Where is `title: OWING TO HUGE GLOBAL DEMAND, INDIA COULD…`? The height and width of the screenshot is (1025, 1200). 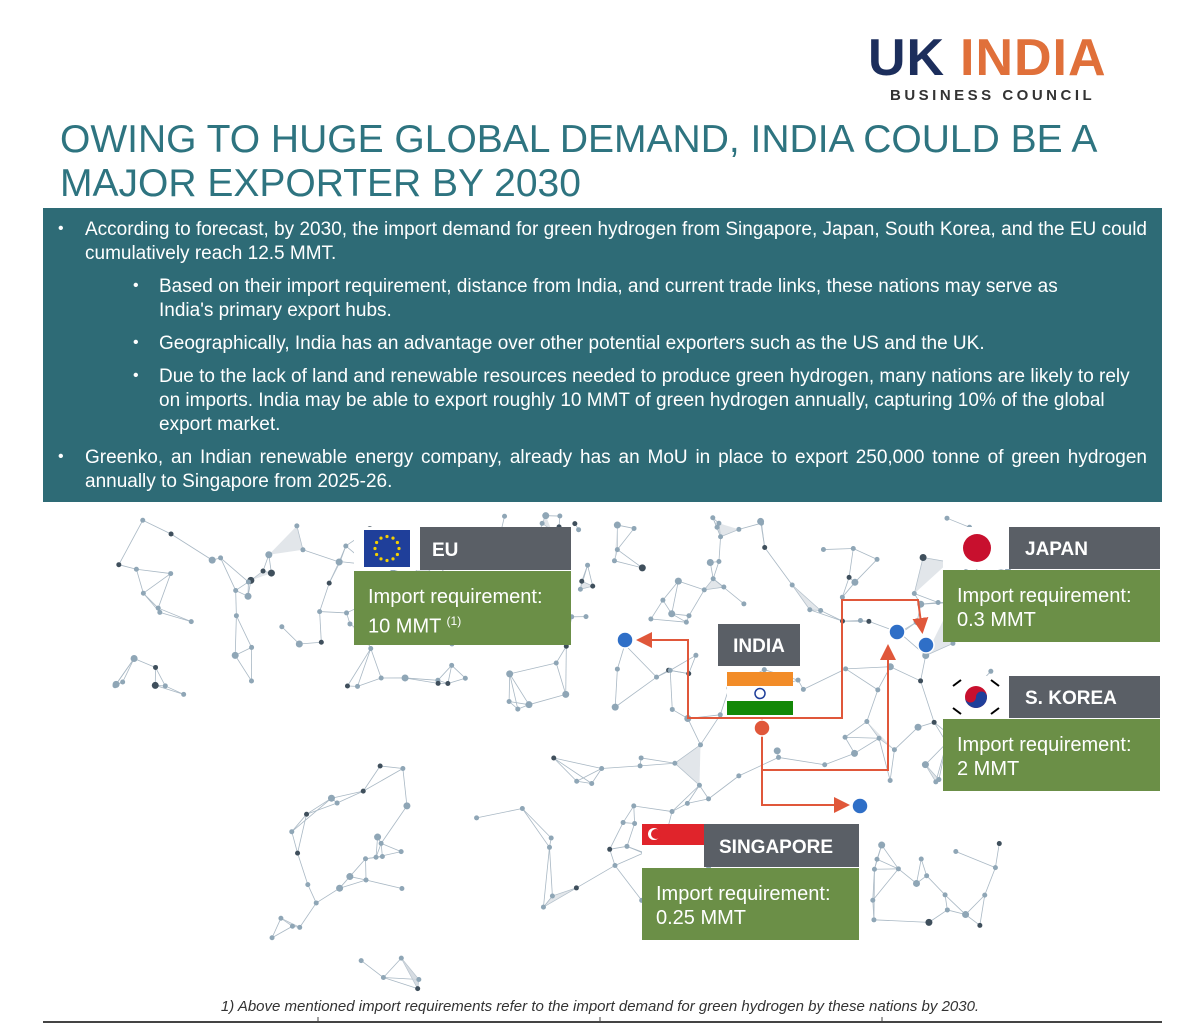
title: OWING TO HUGE GLOBAL DEMAND, INDIA COULD… is located at coordinates (578, 161).